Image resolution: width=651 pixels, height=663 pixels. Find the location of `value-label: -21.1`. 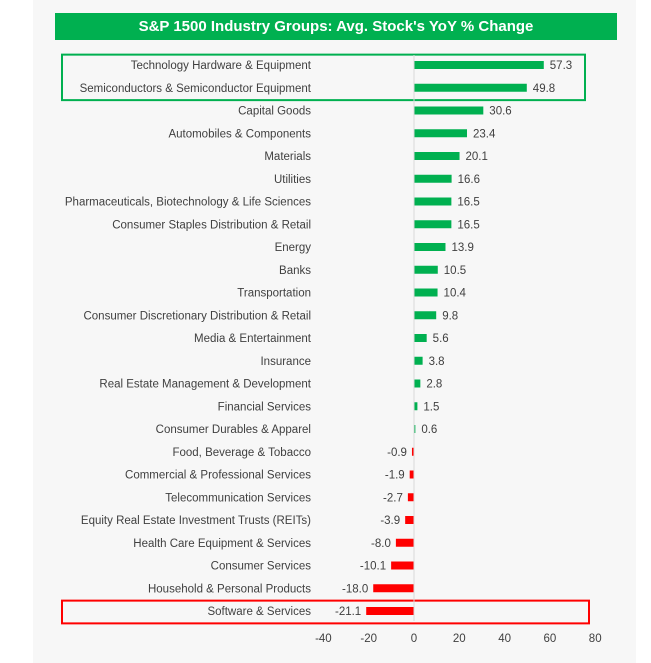

value-label: -21.1 is located at coordinates (348, 612).